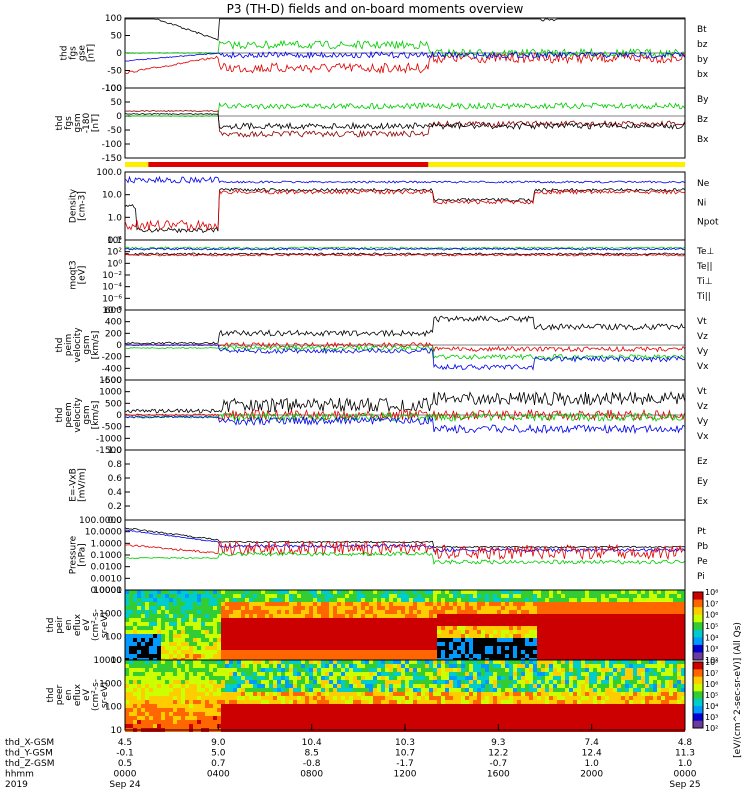 The height and width of the screenshot is (800, 750). What do you see at coordinates (703, 352) in the screenshot?
I see `peim-legend-2: Vy` at bounding box center [703, 352].